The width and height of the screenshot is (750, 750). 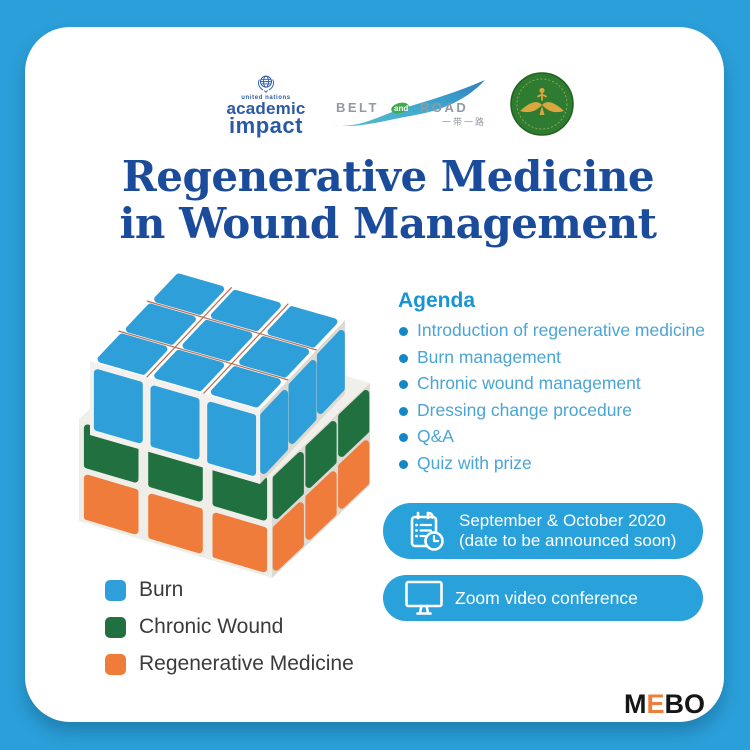 I want to click on unai-united-nations-text: united nations, so click(x=266, y=98).